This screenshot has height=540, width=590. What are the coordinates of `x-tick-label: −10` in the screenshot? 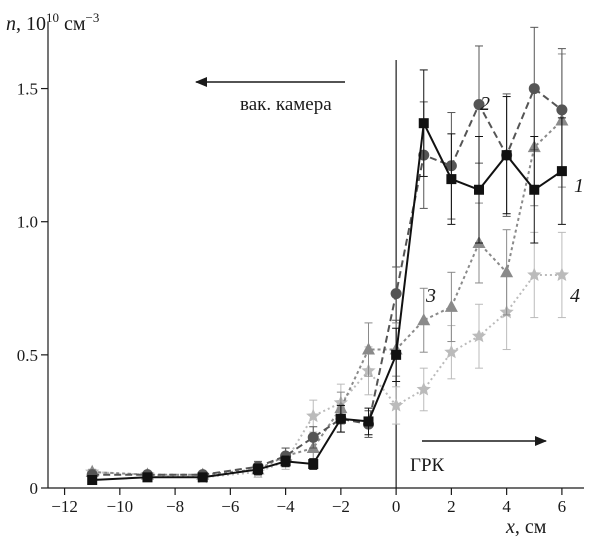 It's located at (120, 506).